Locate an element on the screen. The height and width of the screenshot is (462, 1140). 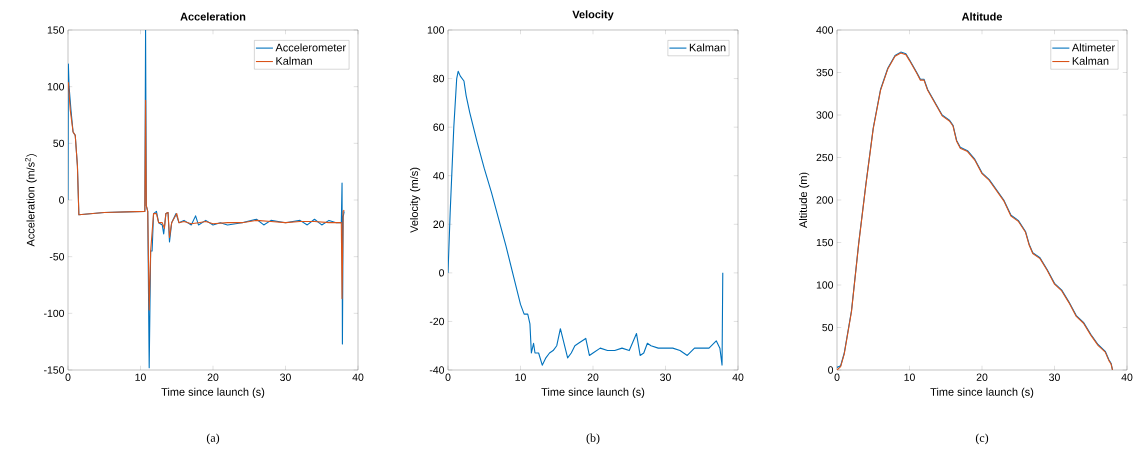
y-tick-label: -150 is located at coordinates (54, 370).